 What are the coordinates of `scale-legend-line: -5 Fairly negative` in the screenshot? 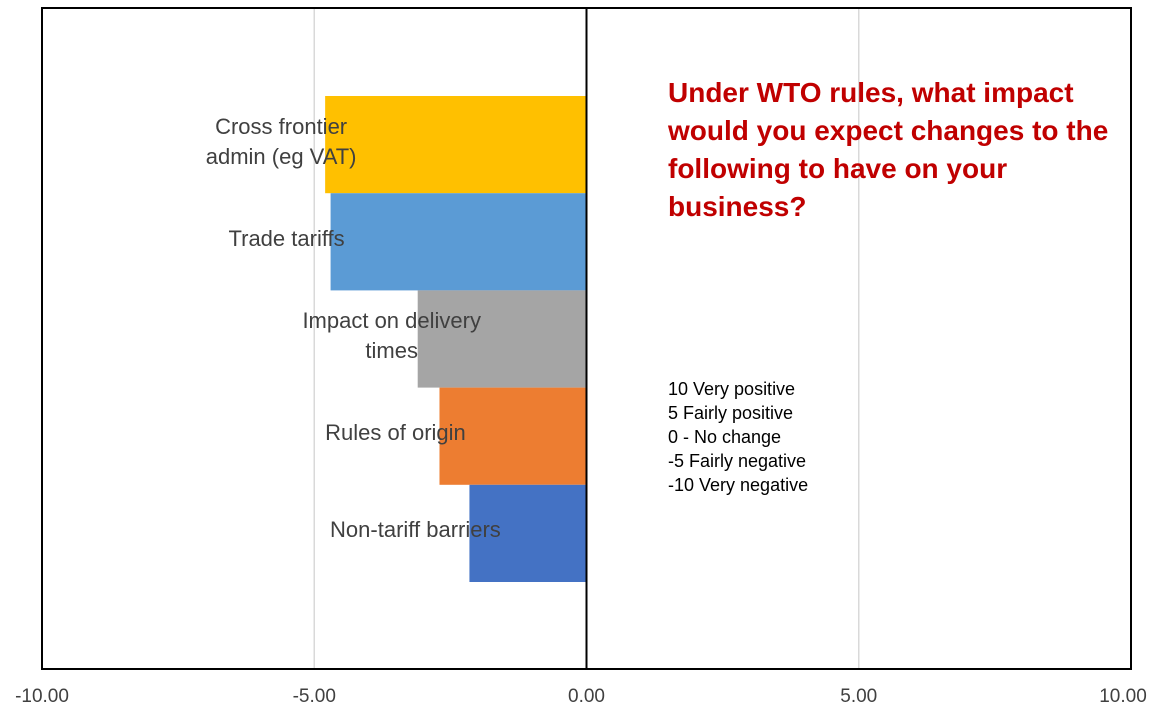 It's located at (737, 461).